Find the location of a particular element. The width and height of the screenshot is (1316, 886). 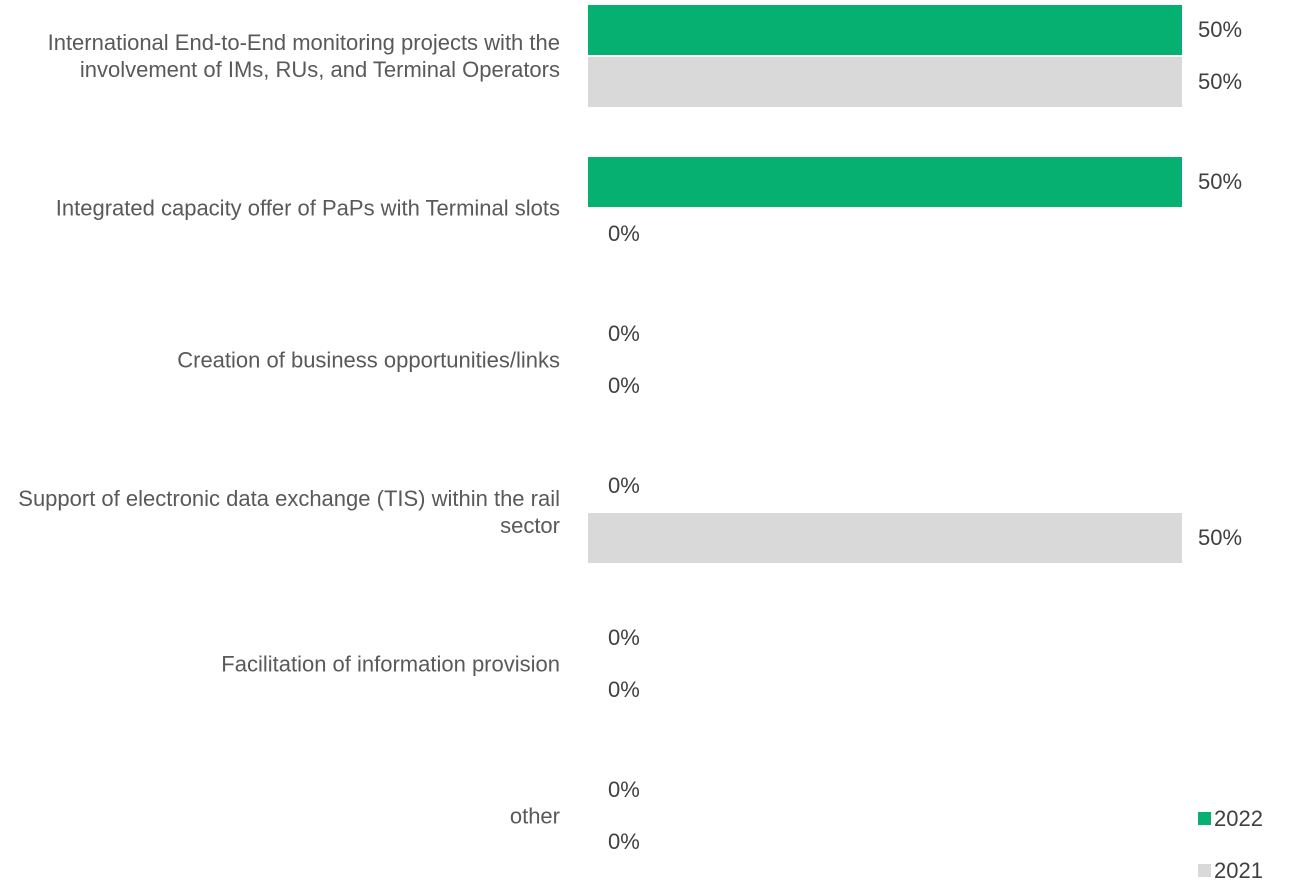

category-label: Facilitation of information provision is located at coordinates (390, 664).